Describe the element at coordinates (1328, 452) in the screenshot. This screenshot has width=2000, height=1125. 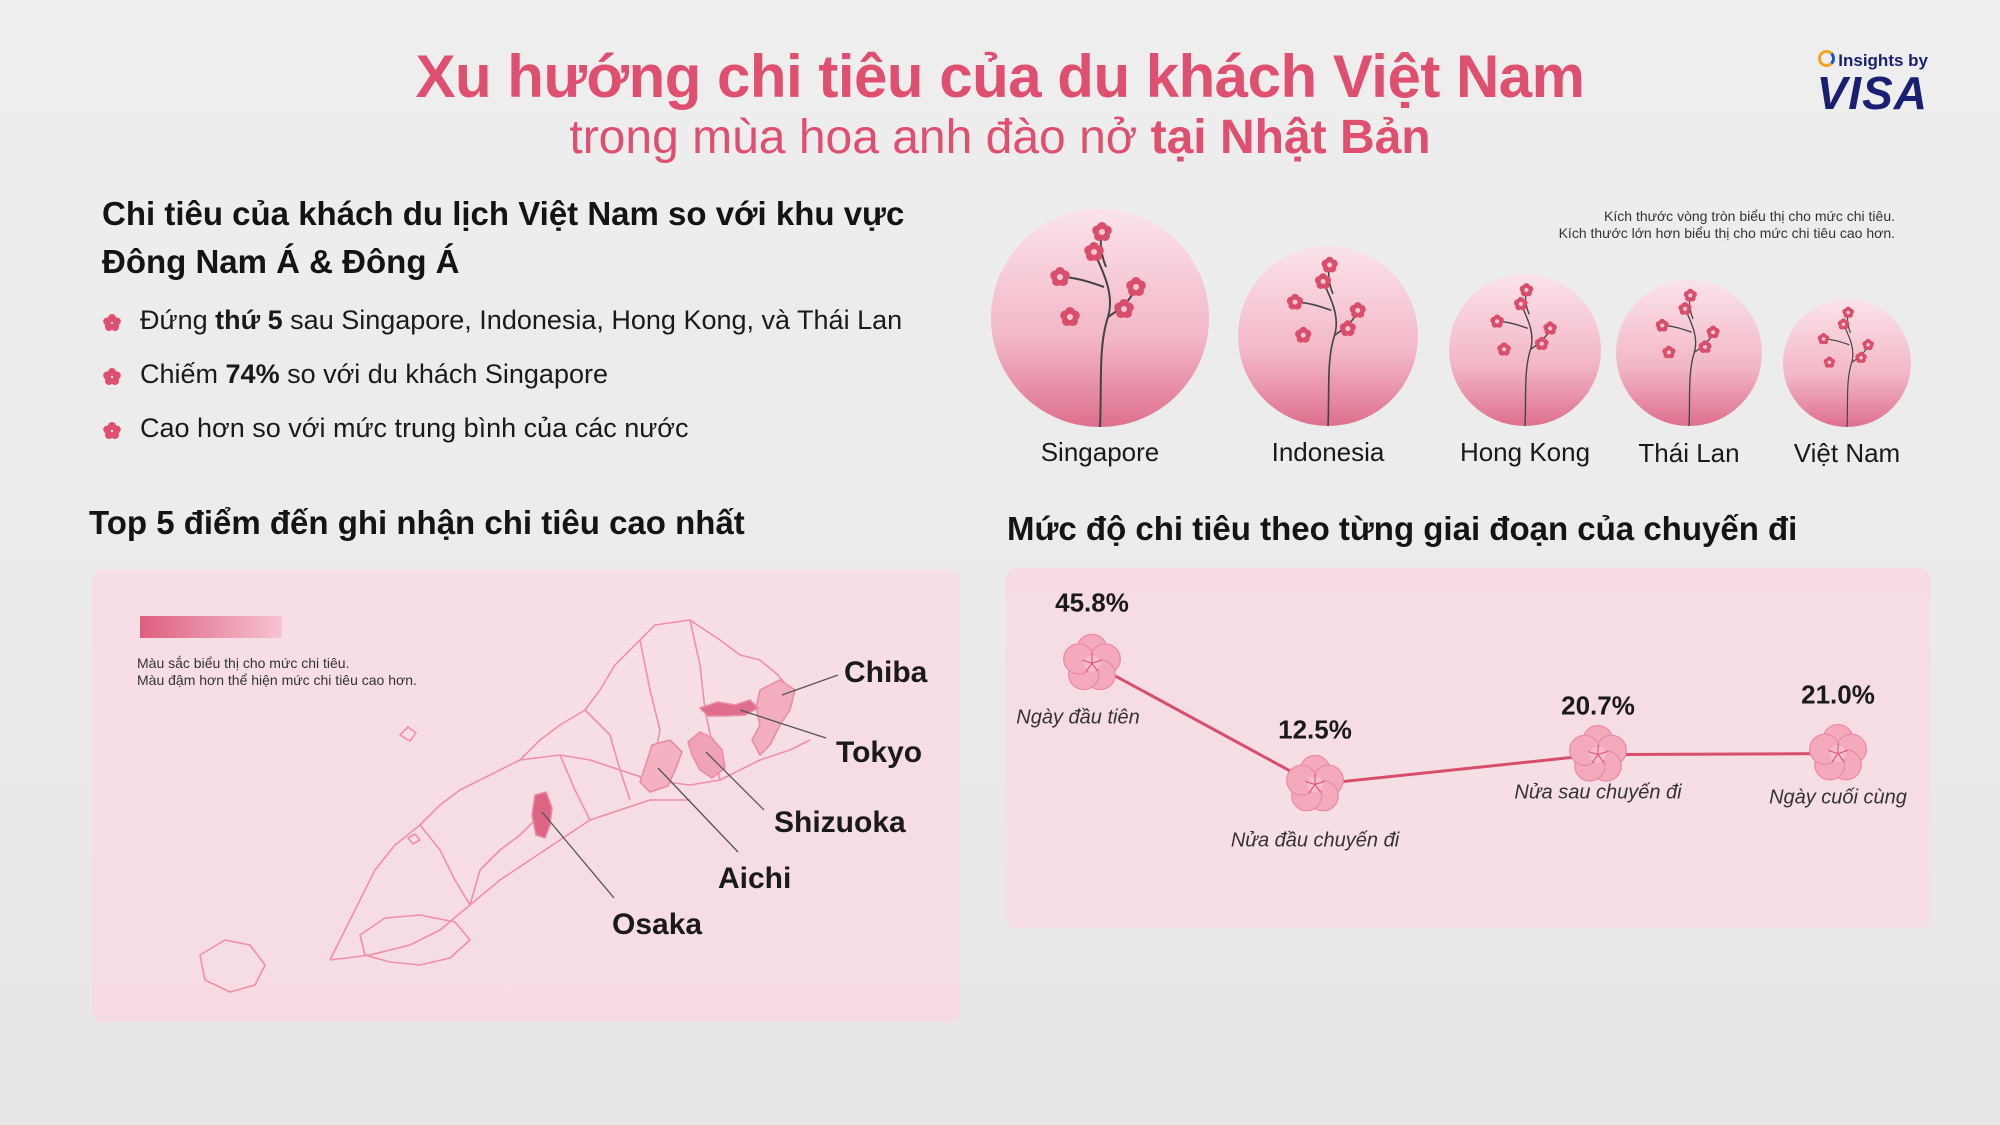
I see `country-label: Indonesia` at that location.